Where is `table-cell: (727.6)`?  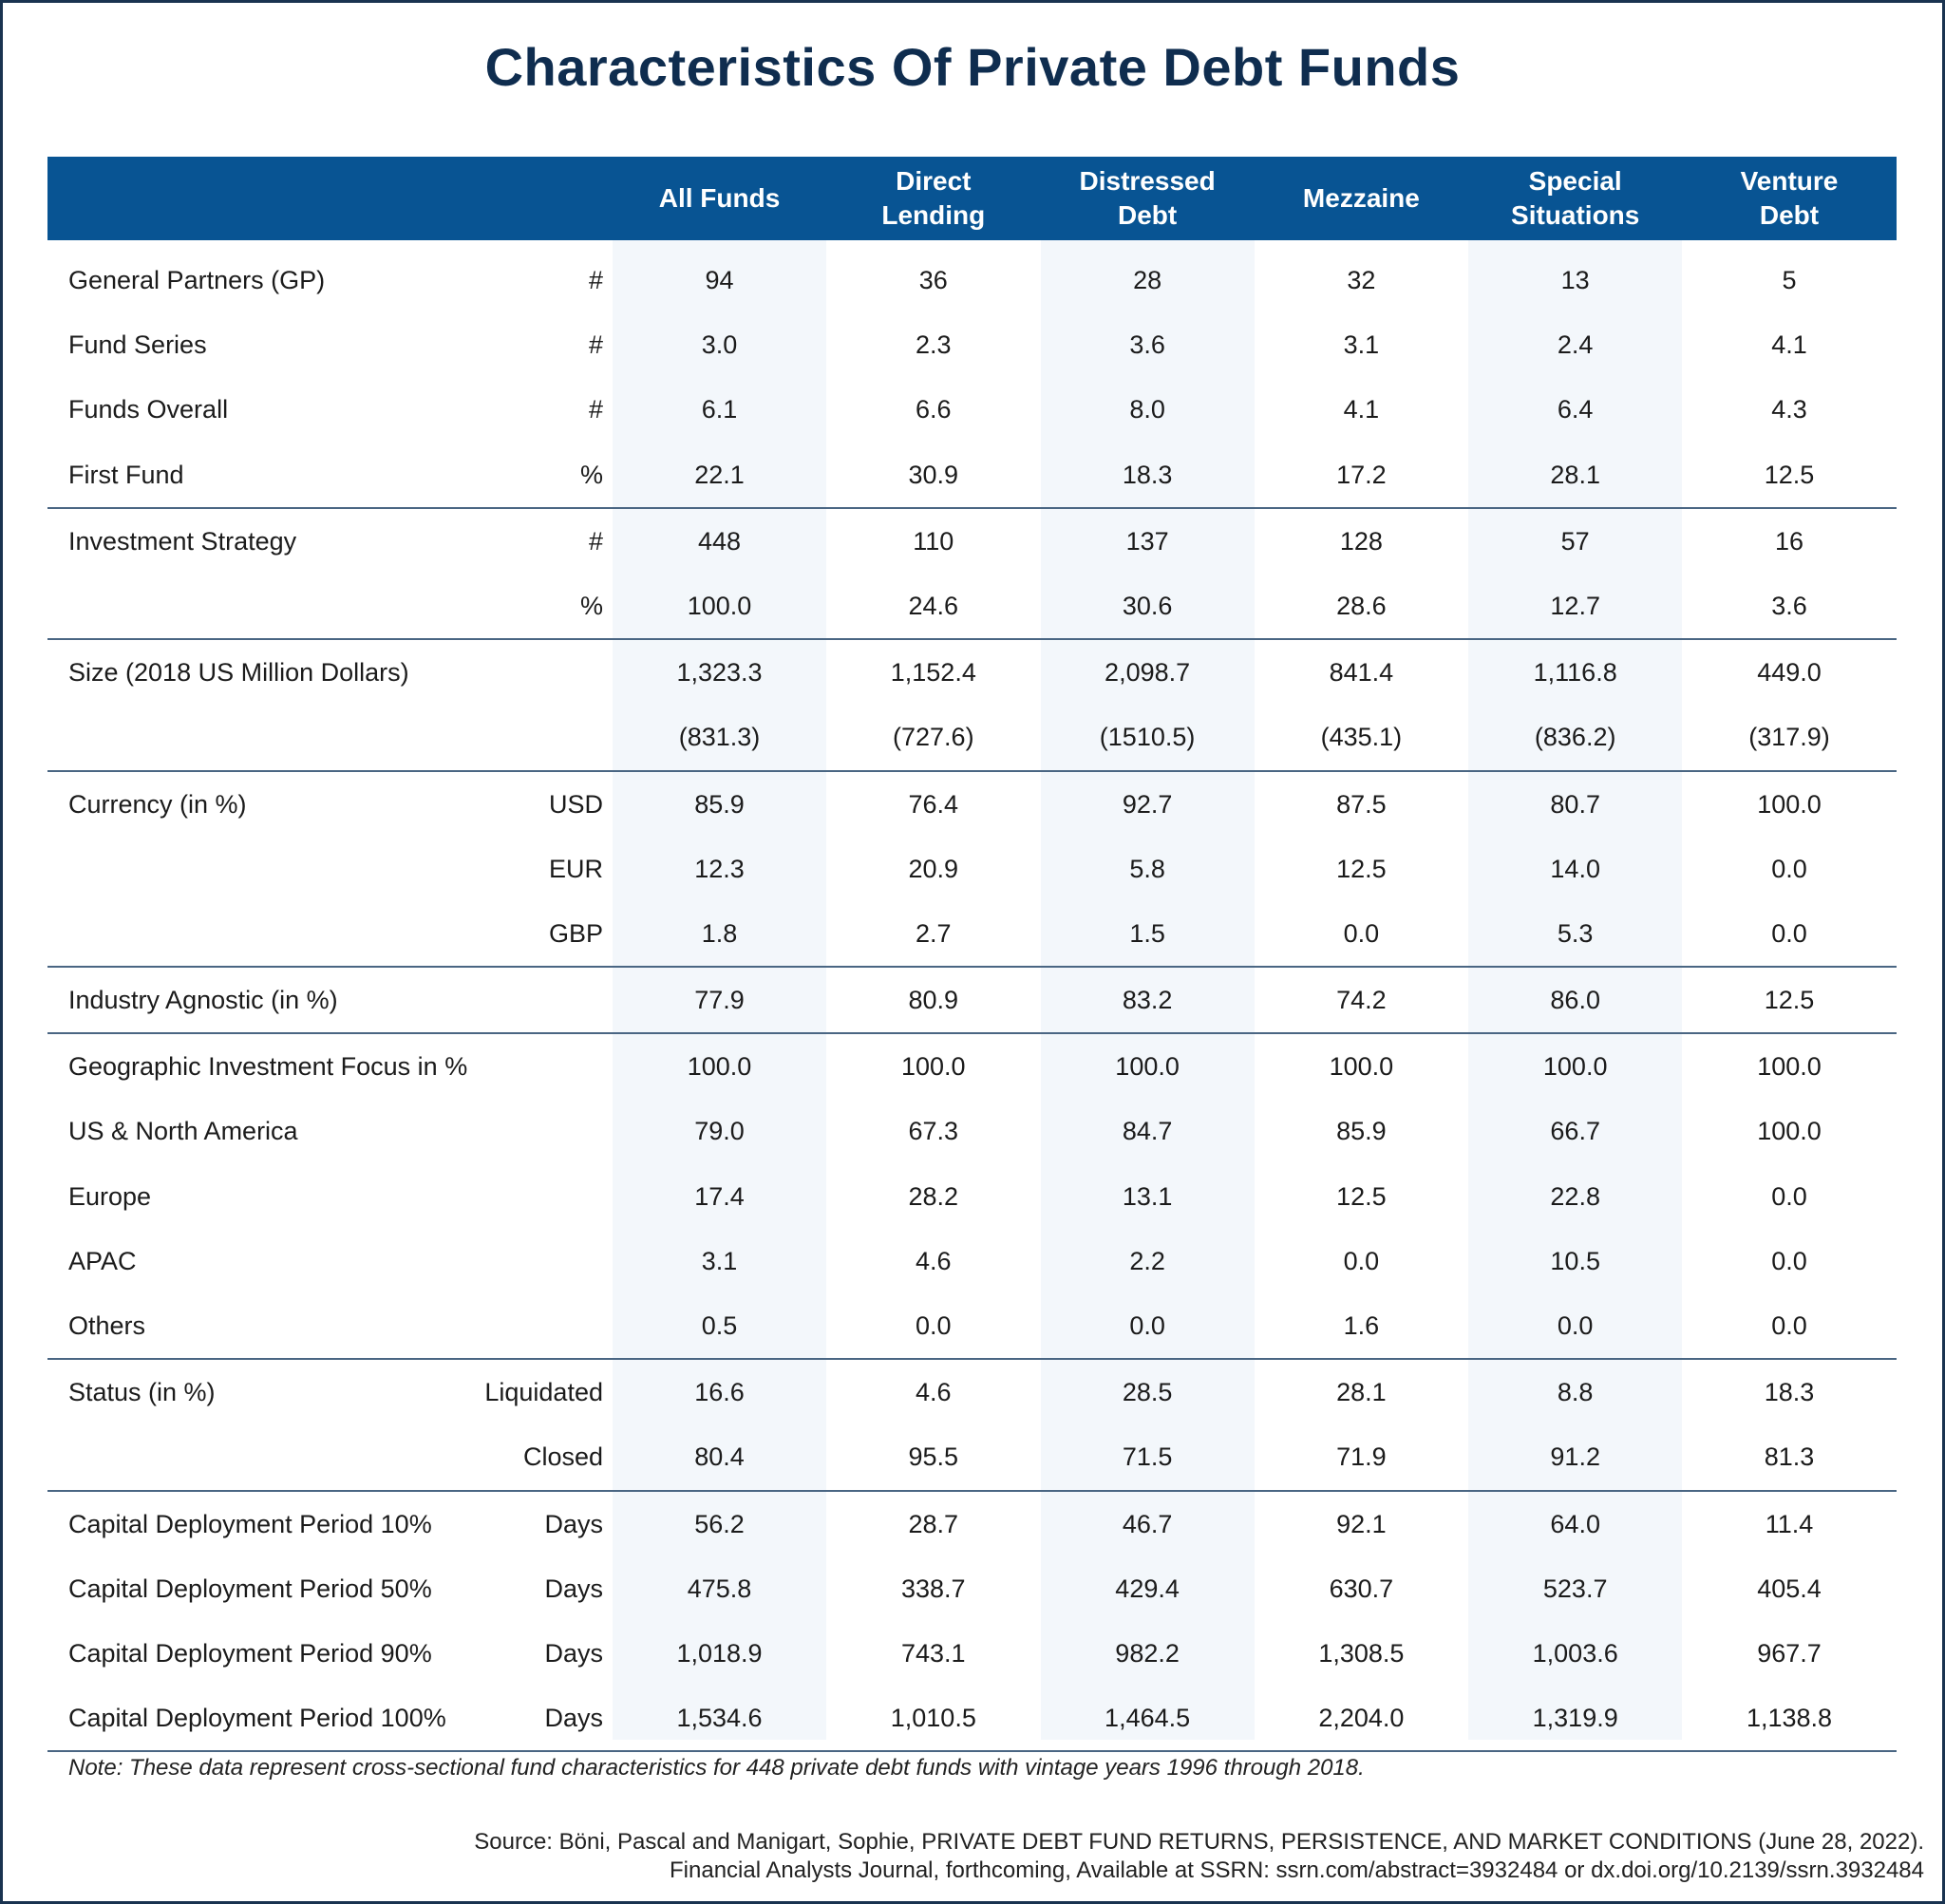 table-cell: (727.6) is located at coordinates (933, 737).